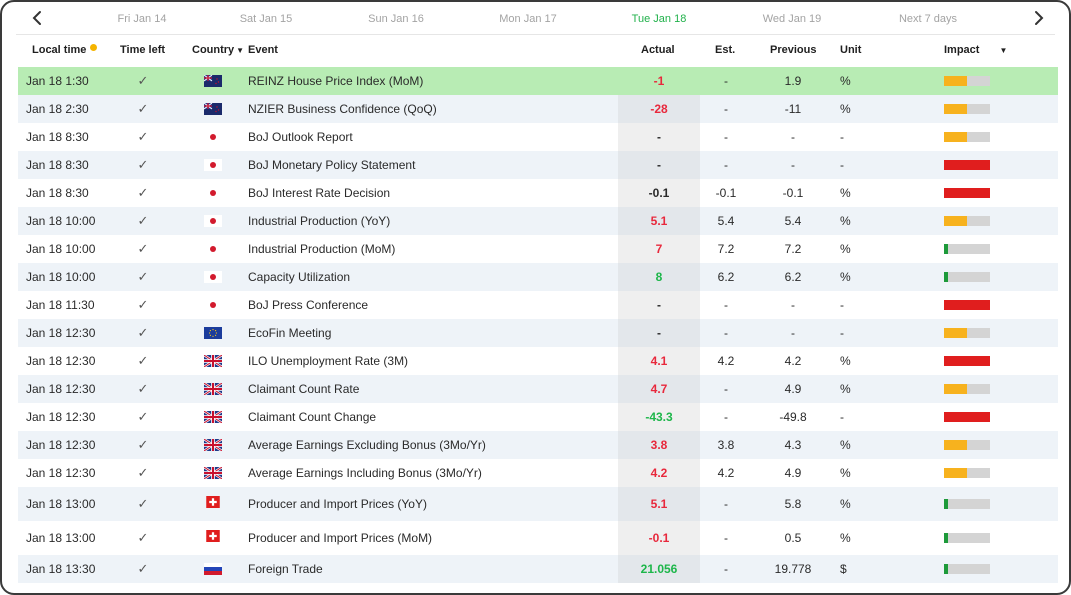  I want to click on row-event-name: BoJ Monetary Policy Statement, so click(332, 165).